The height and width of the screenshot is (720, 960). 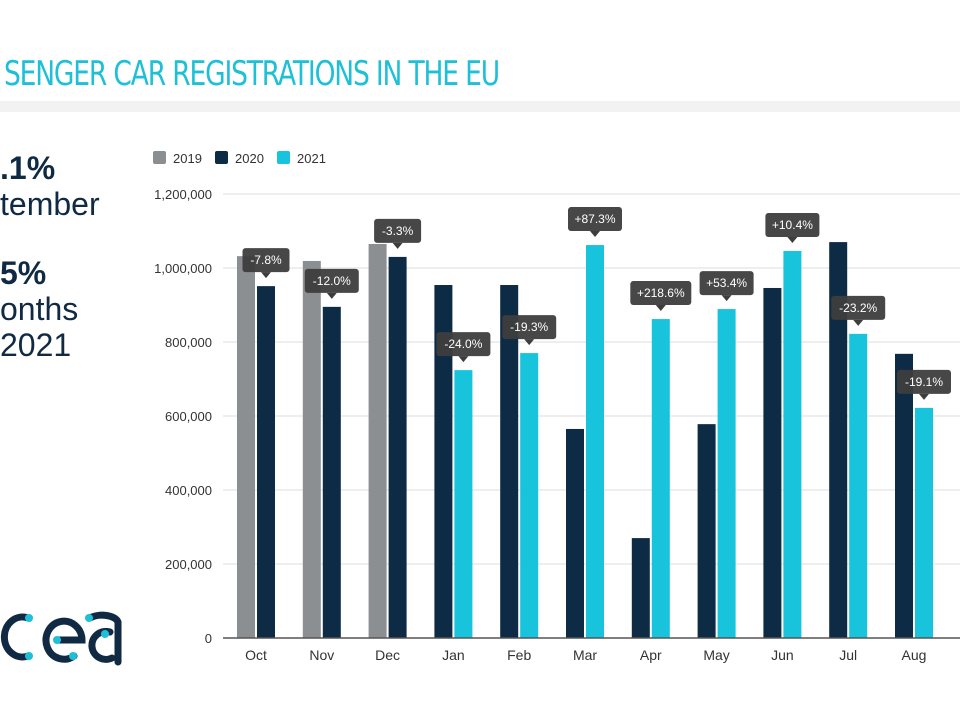 What do you see at coordinates (595, 441) in the screenshot?
I see `bar-2021-mar` at bounding box center [595, 441].